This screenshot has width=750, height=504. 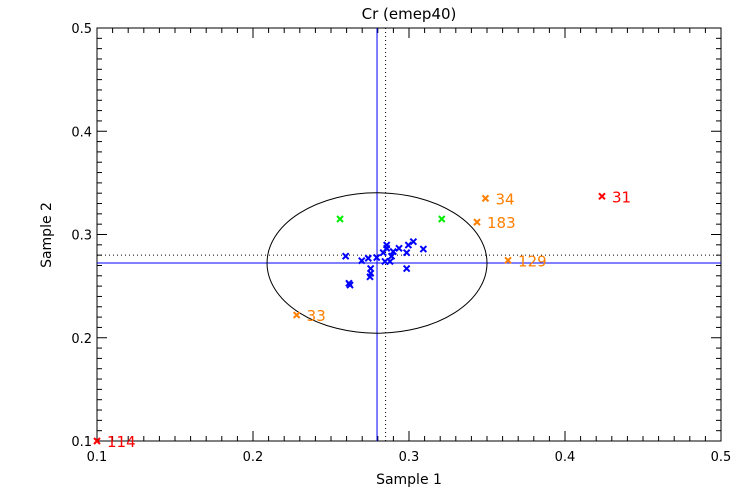 I want to click on orange-point: 34, so click(x=498, y=199).